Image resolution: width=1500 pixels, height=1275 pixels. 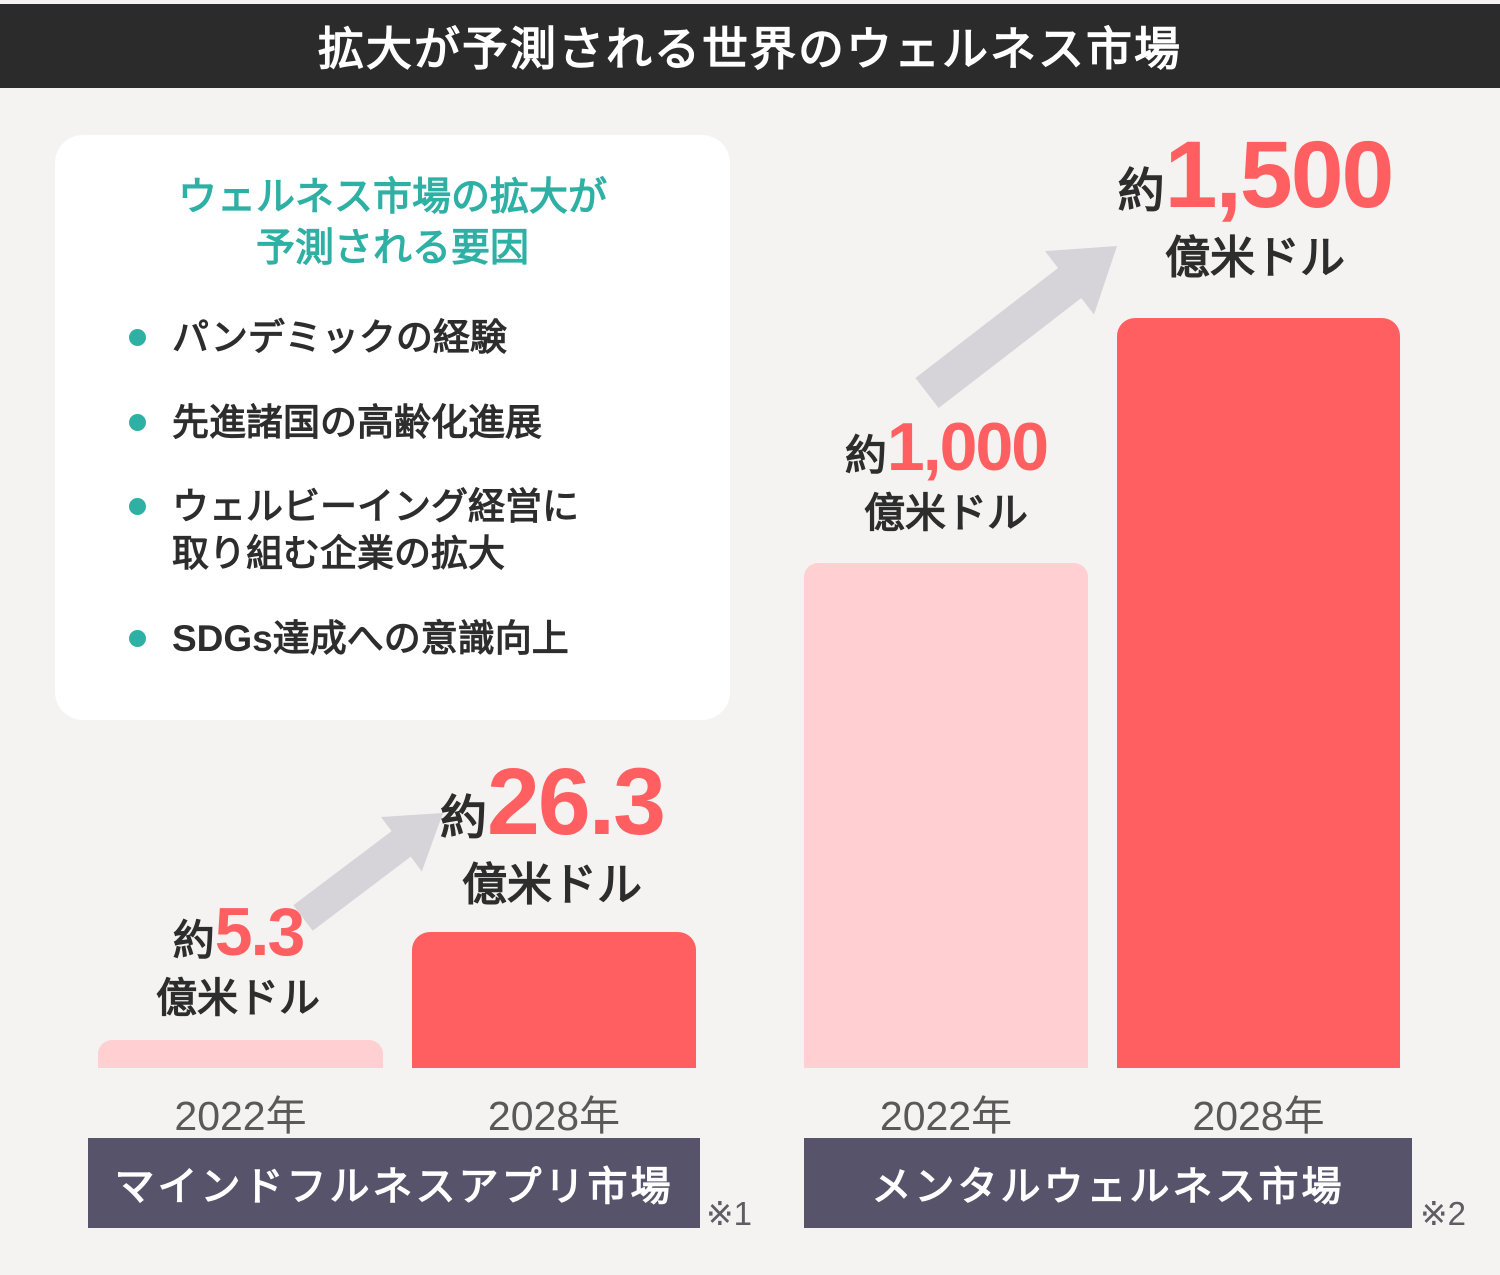 What do you see at coordinates (750, 49) in the screenshot?
I see `page-title: 拡大が予測される世界のウェルネス市場` at bounding box center [750, 49].